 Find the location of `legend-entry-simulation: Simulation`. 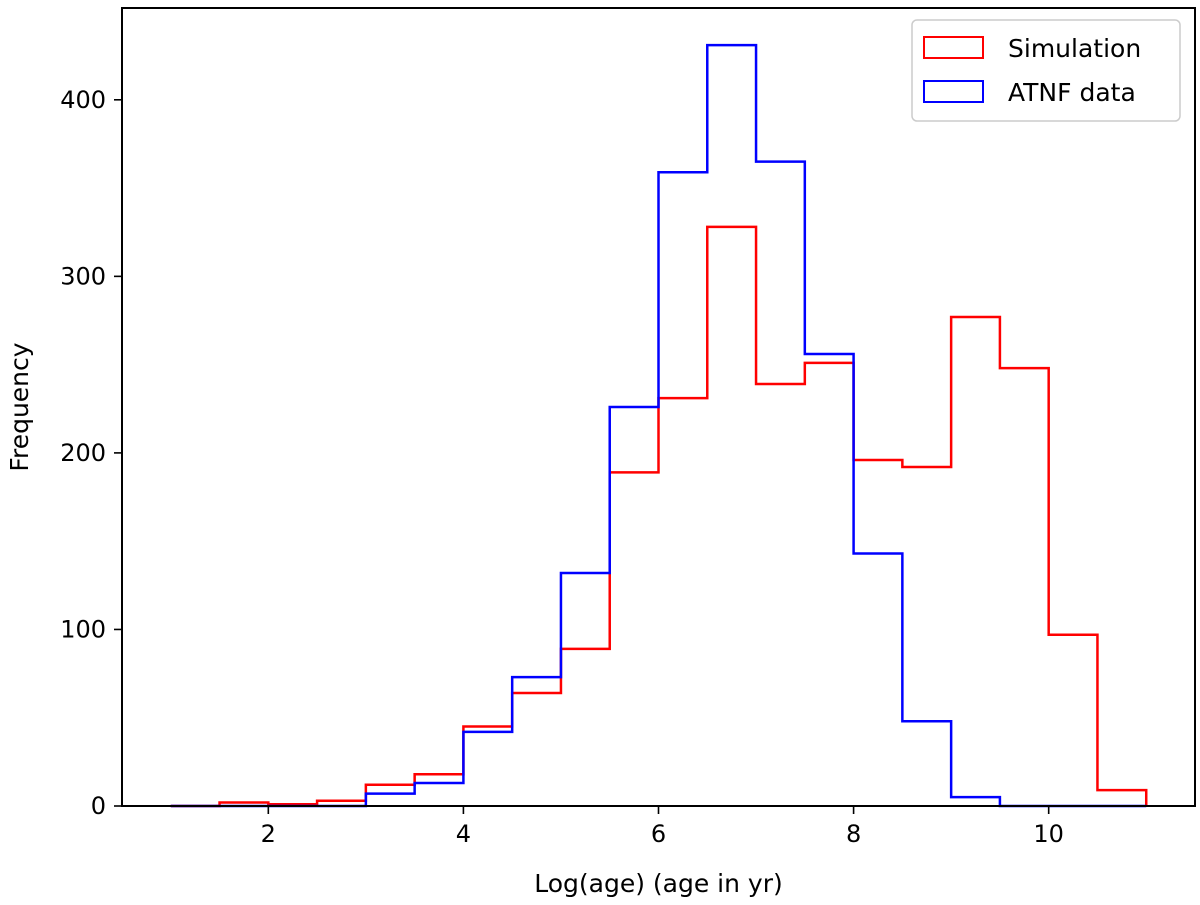

legend-entry-simulation: Simulation is located at coordinates (1032, 48).